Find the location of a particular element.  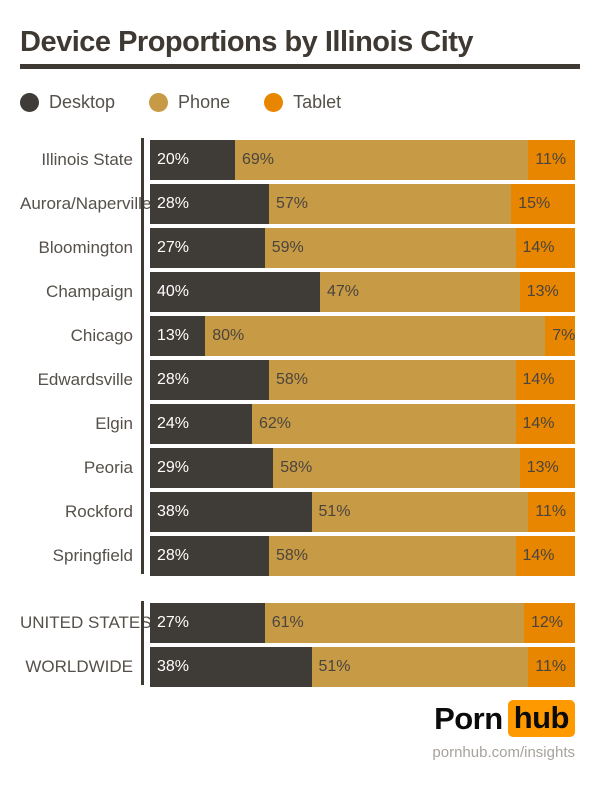

segment-value-desktop: 29% is located at coordinates (173, 467).